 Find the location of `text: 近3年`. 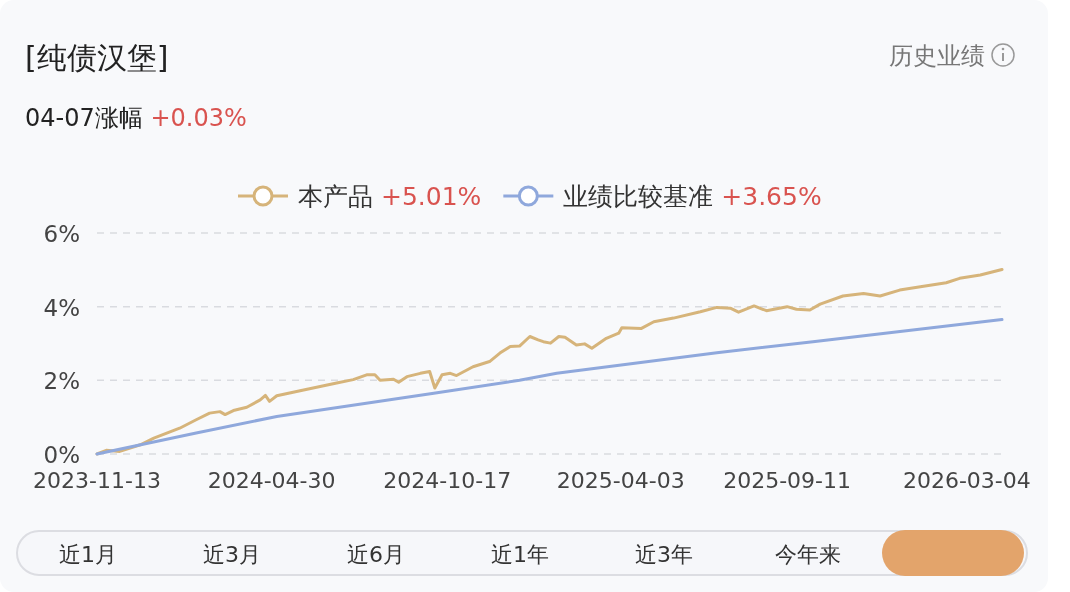

text: 近3年 is located at coordinates (664, 554).